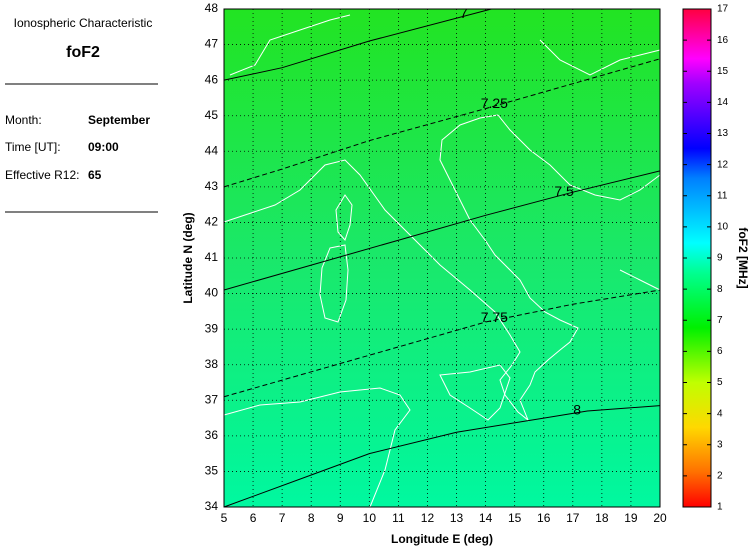  I want to click on colorbar-tick-label: 3, so click(720, 444).